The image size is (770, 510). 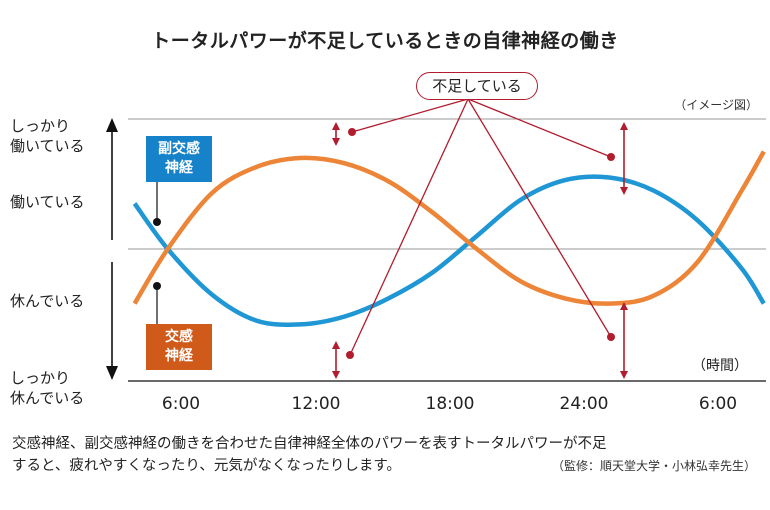 I want to click on deficit-arrow-upper-left-head-bottom, so click(x=336, y=142).